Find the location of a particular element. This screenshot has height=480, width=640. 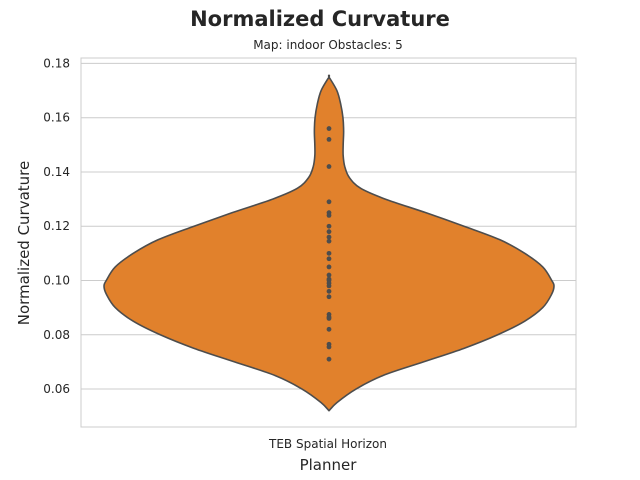

y-tick-label: 0.12 is located at coordinates (56, 226).